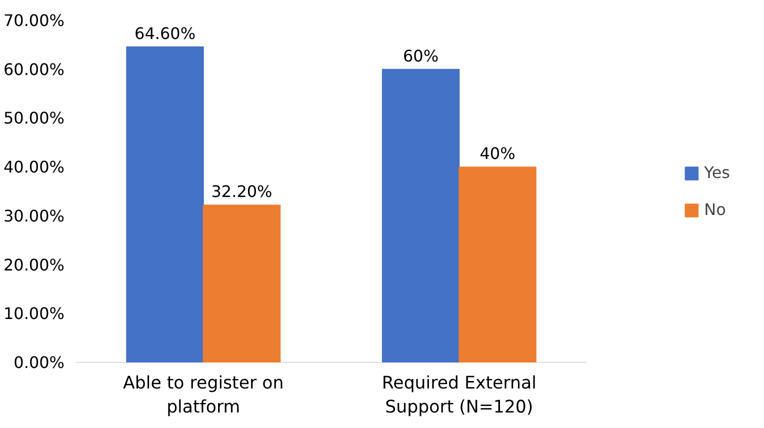 This screenshot has height=428, width=764. I want to click on y-tick-label: 50.00%, so click(34, 118).